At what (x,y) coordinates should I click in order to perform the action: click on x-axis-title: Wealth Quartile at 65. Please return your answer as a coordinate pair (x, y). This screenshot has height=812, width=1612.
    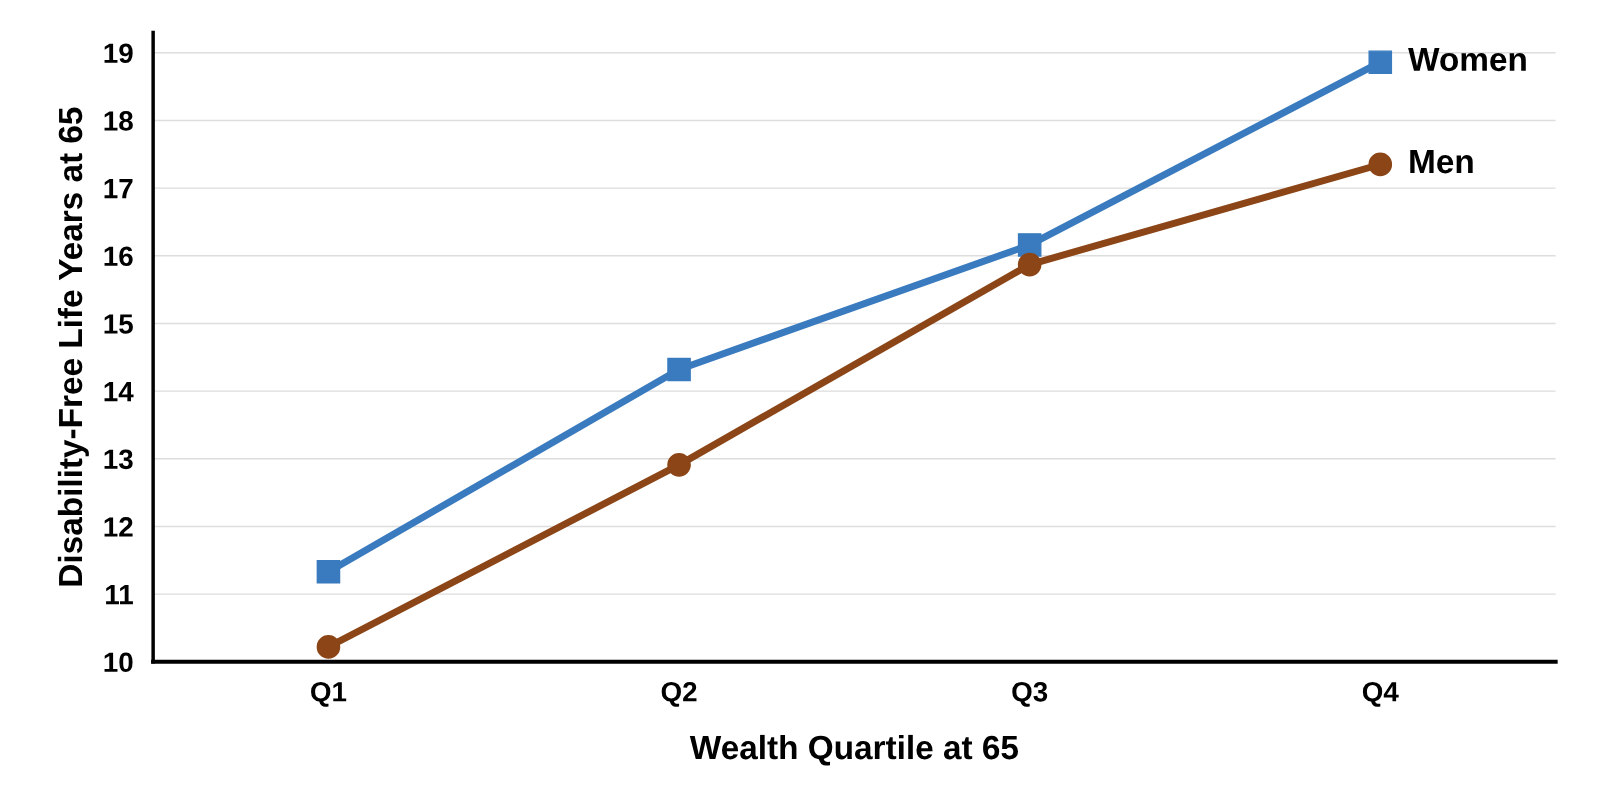
    Looking at the image, I should click on (854, 750).